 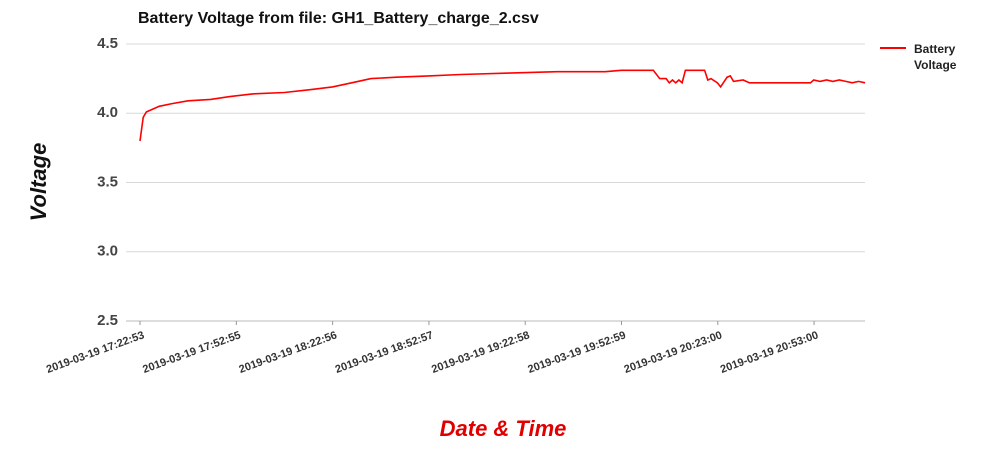 What do you see at coordinates (287, 352) in the screenshot?
I see `x-tick-label: 2019-03-19 18:22:56` at bounding box center [287, 352].